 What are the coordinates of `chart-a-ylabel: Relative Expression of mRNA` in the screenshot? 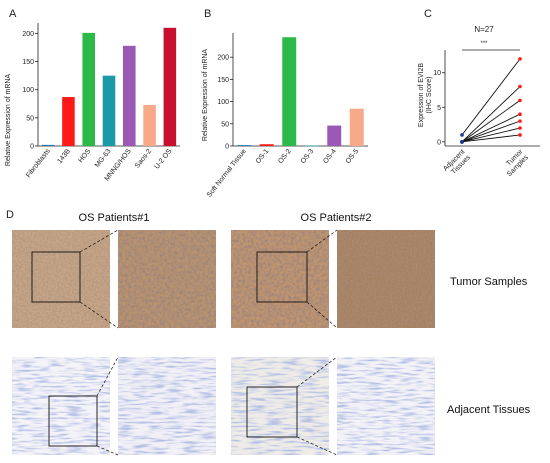 It's located at (8, 120).